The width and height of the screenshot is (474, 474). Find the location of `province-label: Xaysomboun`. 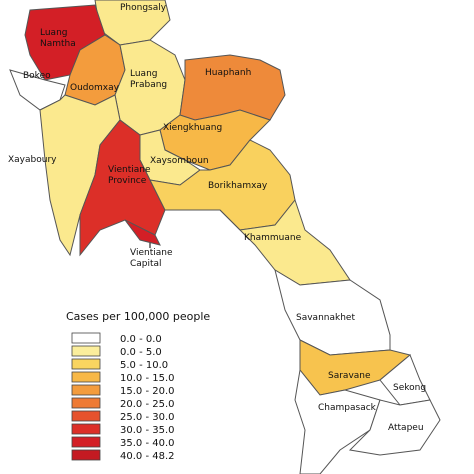

province-label: Xaysomboun is located at coordinates (179, 161).